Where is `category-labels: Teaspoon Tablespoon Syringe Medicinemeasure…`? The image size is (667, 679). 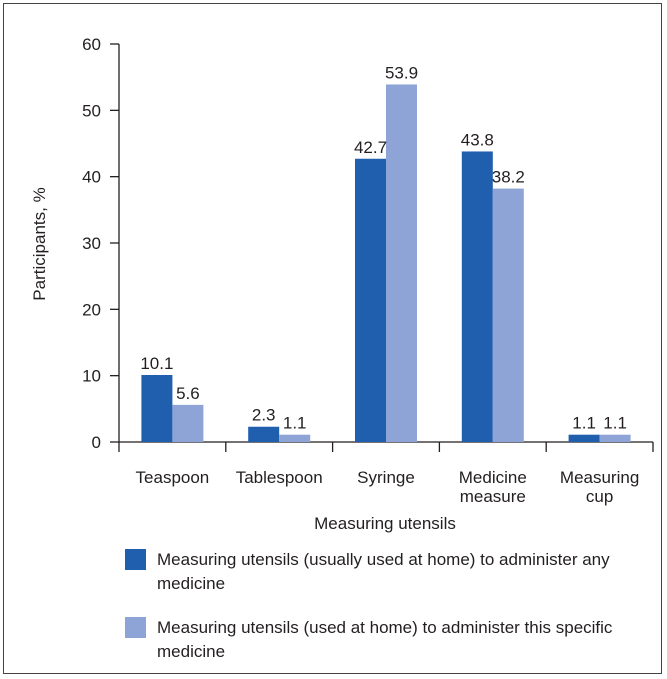
category-labels: Teaspoon Tablespoon Syringe Medicinemeasure… is located at coordinates (388, 487).